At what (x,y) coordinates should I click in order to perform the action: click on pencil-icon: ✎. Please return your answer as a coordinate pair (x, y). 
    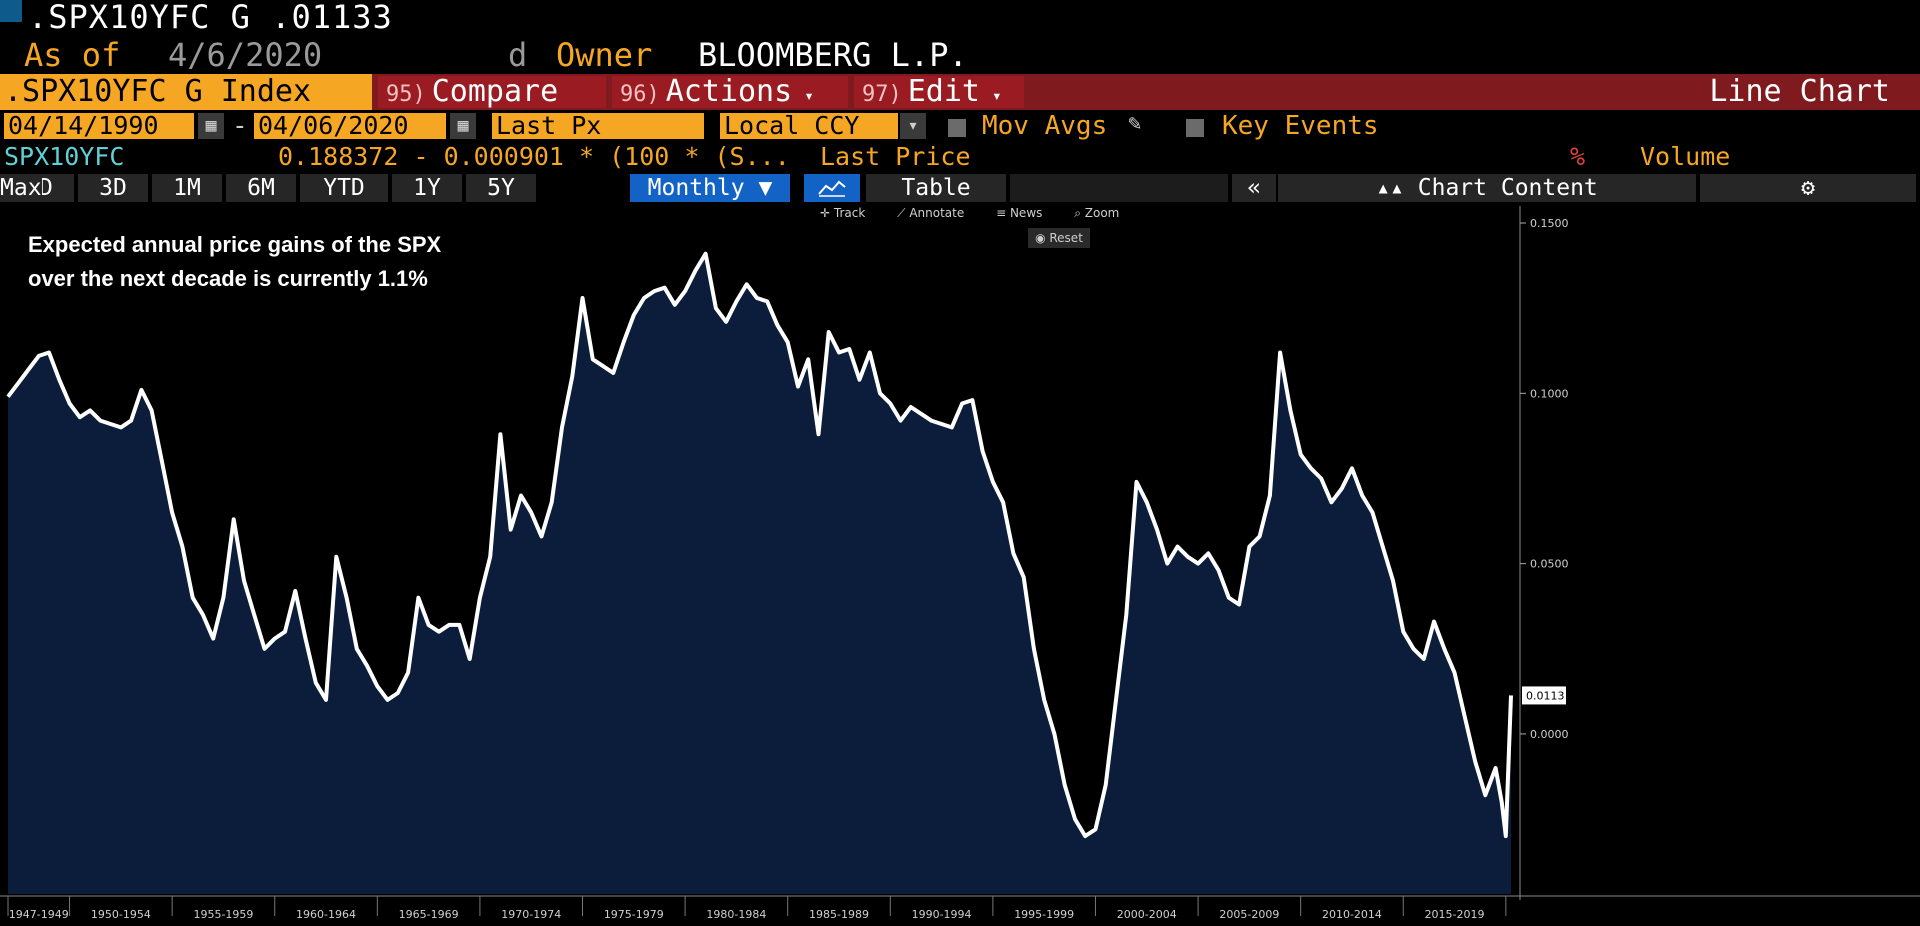
    Looking at the image, I should click on (1135, 123).